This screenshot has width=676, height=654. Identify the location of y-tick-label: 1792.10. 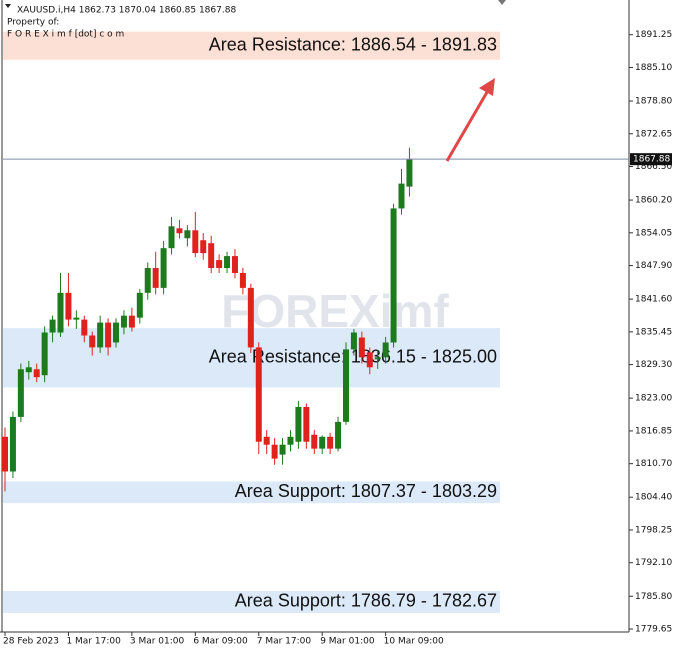
(653, 563).